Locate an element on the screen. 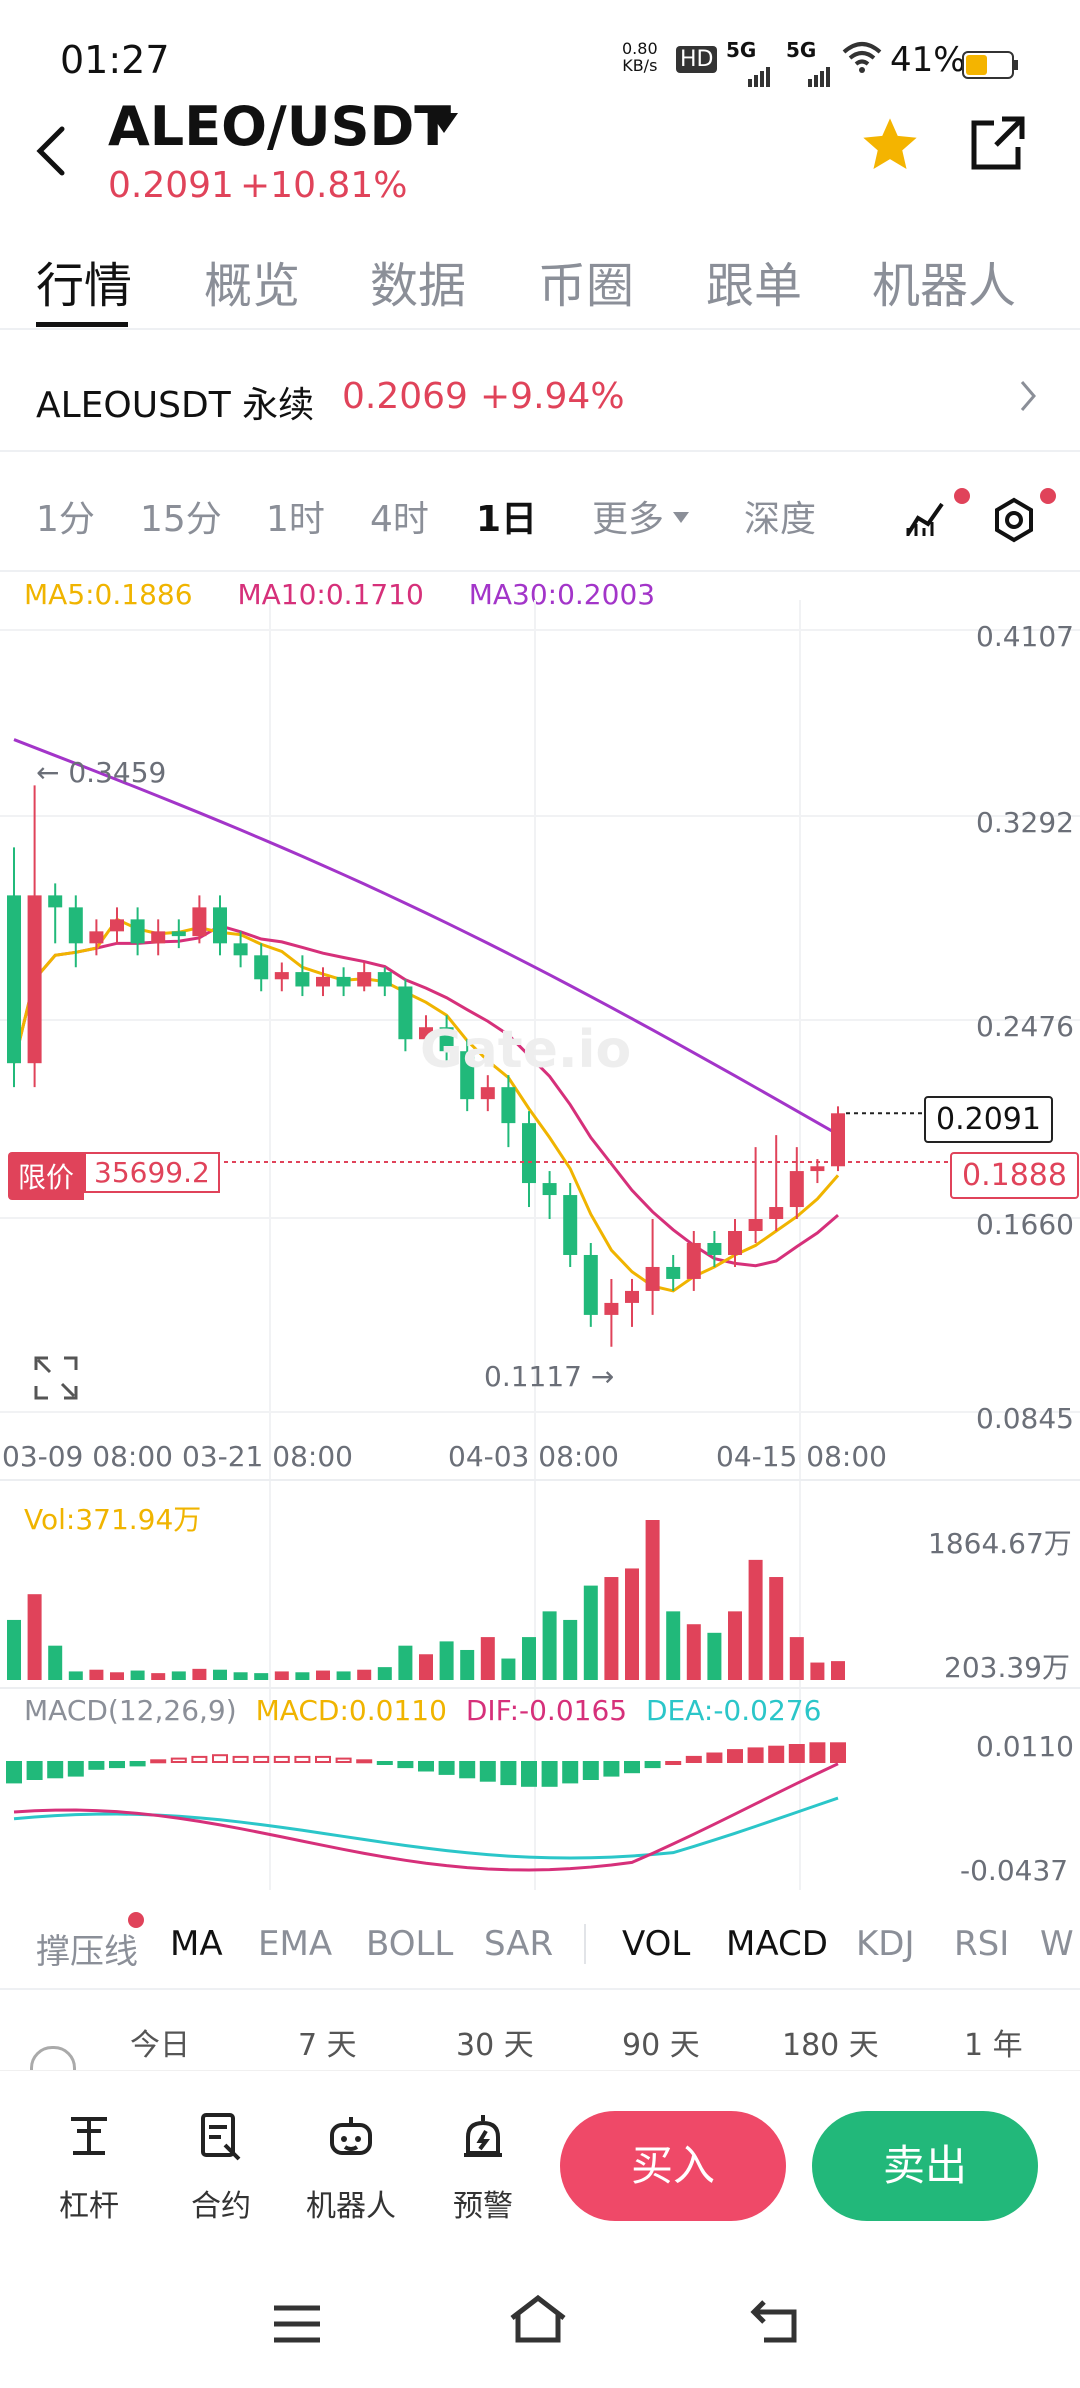 Image resolution: width=1080 pixels, height=2388 pixels. indicator-sar: SAR is located at coordinates (519, 1944).